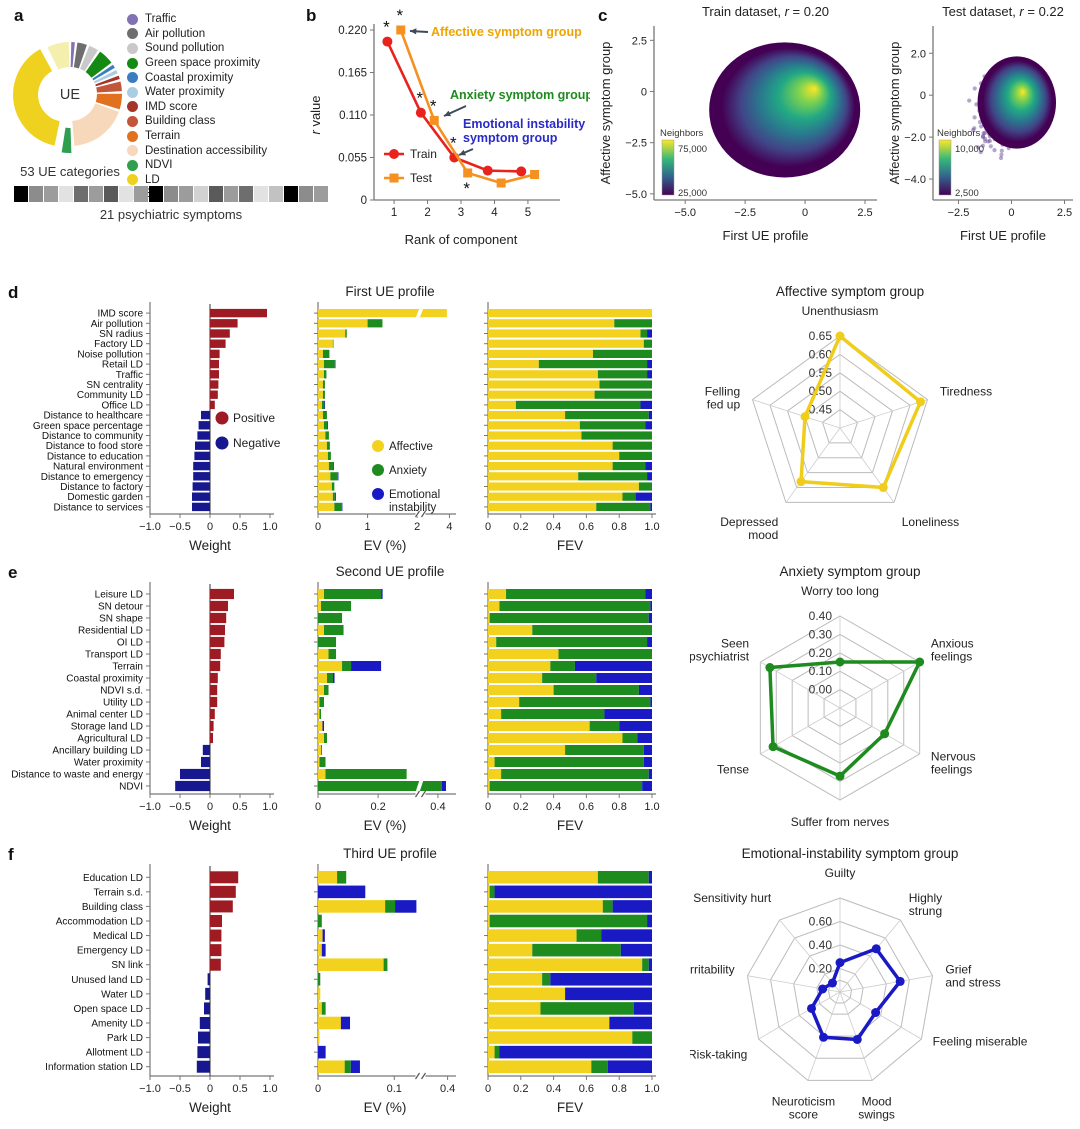 This screenshot has width=1080, height=1129. I want to click on y-axis-label: Affective symptom group, so click(894, 113).